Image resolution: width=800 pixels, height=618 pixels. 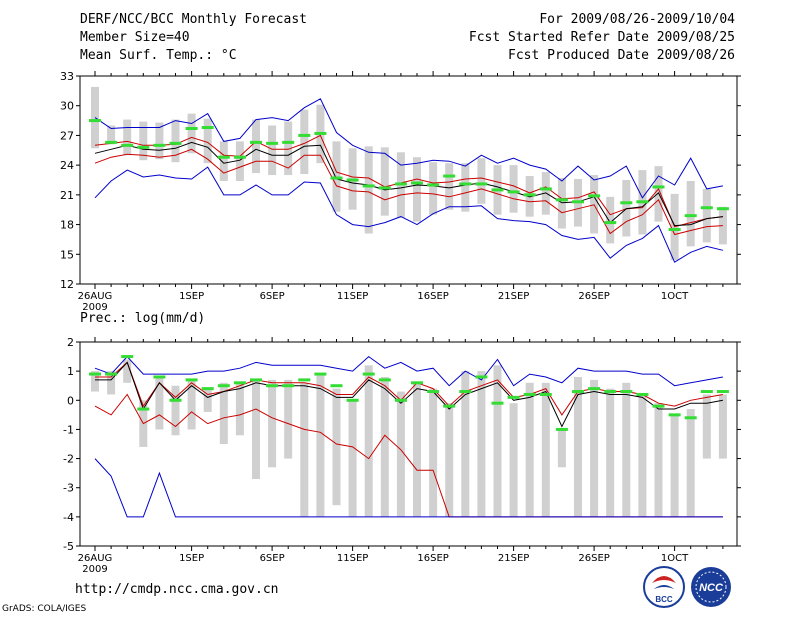 I want to click on forecast-period: For 2009/08/26-2009/10/04, so click(x=637, y=19).